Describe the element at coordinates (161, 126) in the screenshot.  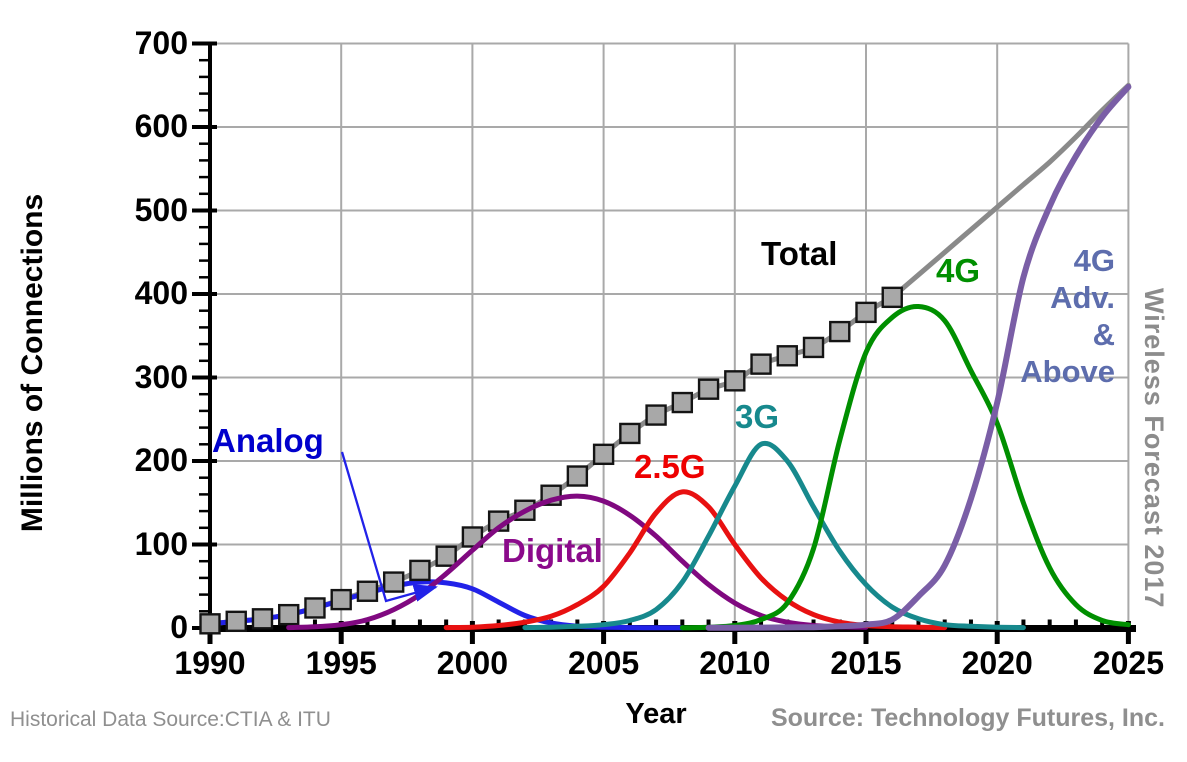
I see `y-tick-label: 600` at that location.